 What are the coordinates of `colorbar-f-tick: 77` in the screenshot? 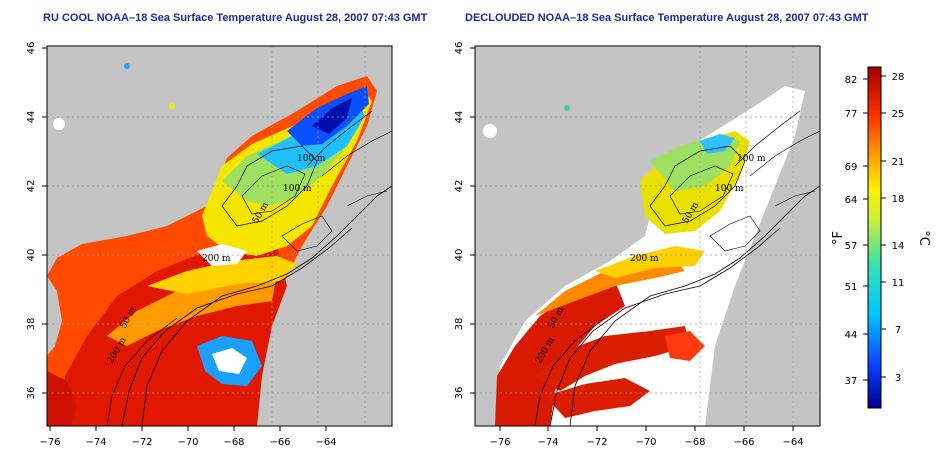 It's located at (851, 114).